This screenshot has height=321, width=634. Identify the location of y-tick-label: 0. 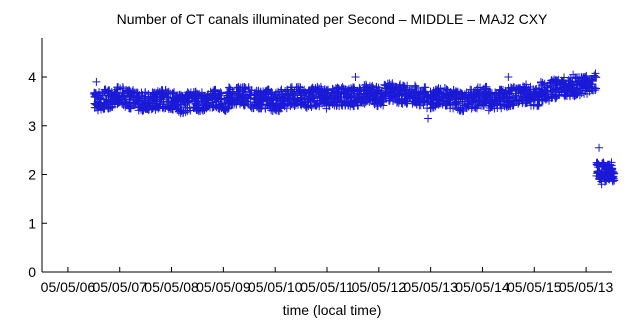
(32, 272).